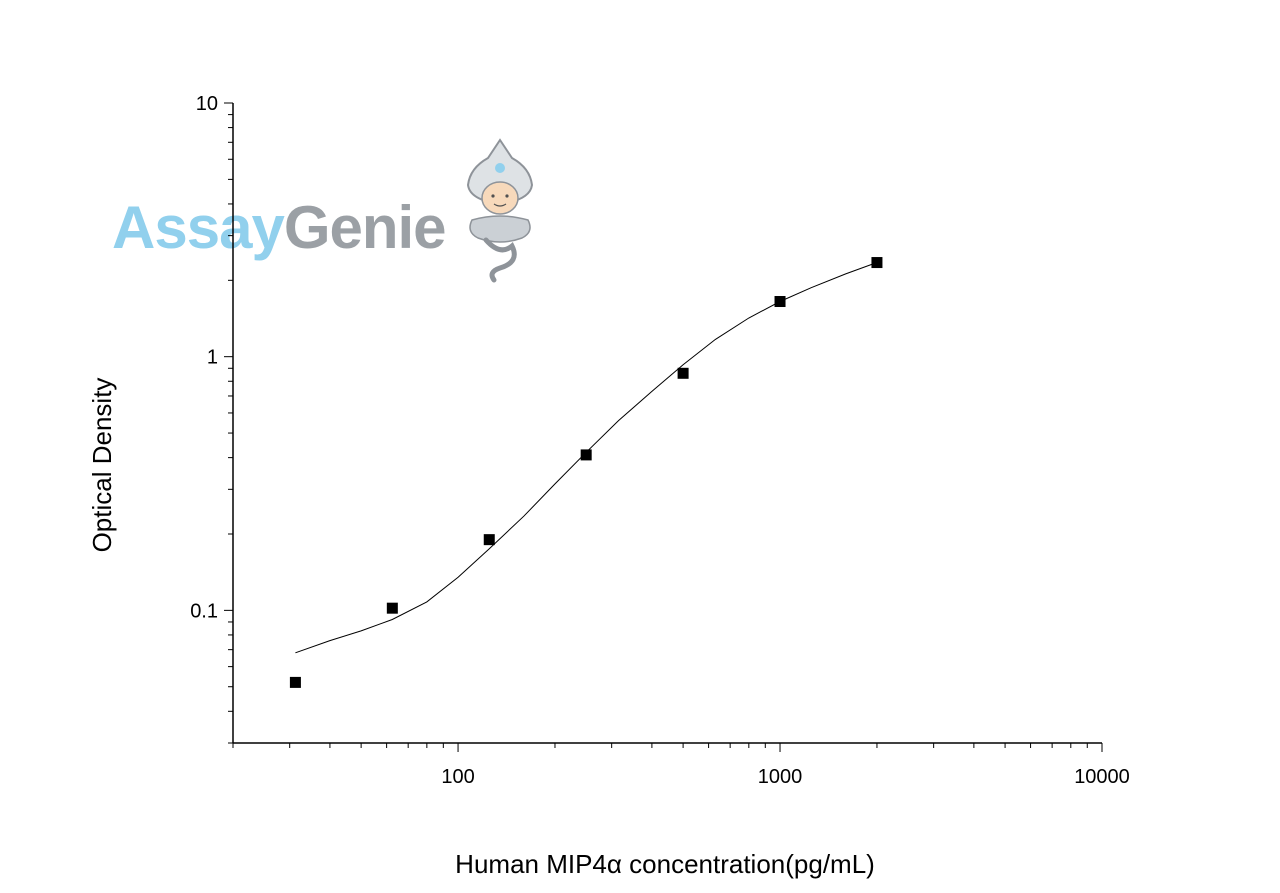  What do you see at coordinates (681, 765) in the screenshot?
I see `x-ticks: 100 1000 10000` at bounding box center [681, 765].